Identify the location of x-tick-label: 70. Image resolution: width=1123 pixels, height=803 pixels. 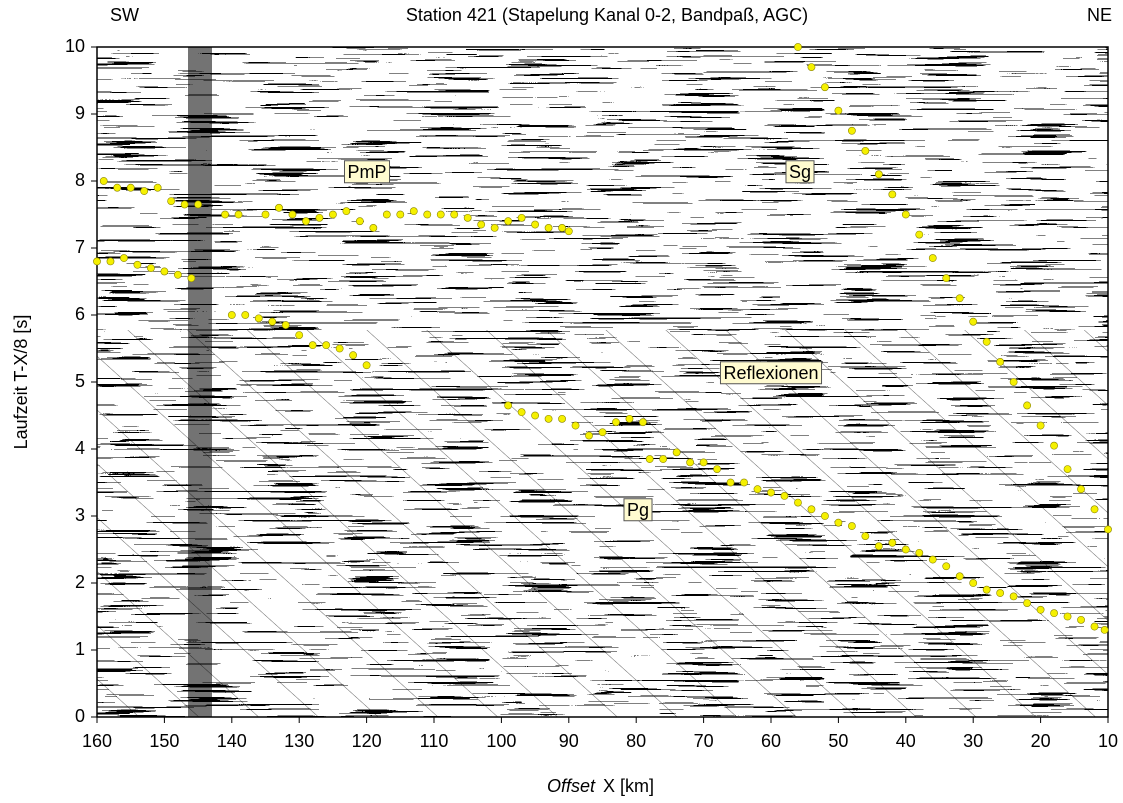
(704, 741).